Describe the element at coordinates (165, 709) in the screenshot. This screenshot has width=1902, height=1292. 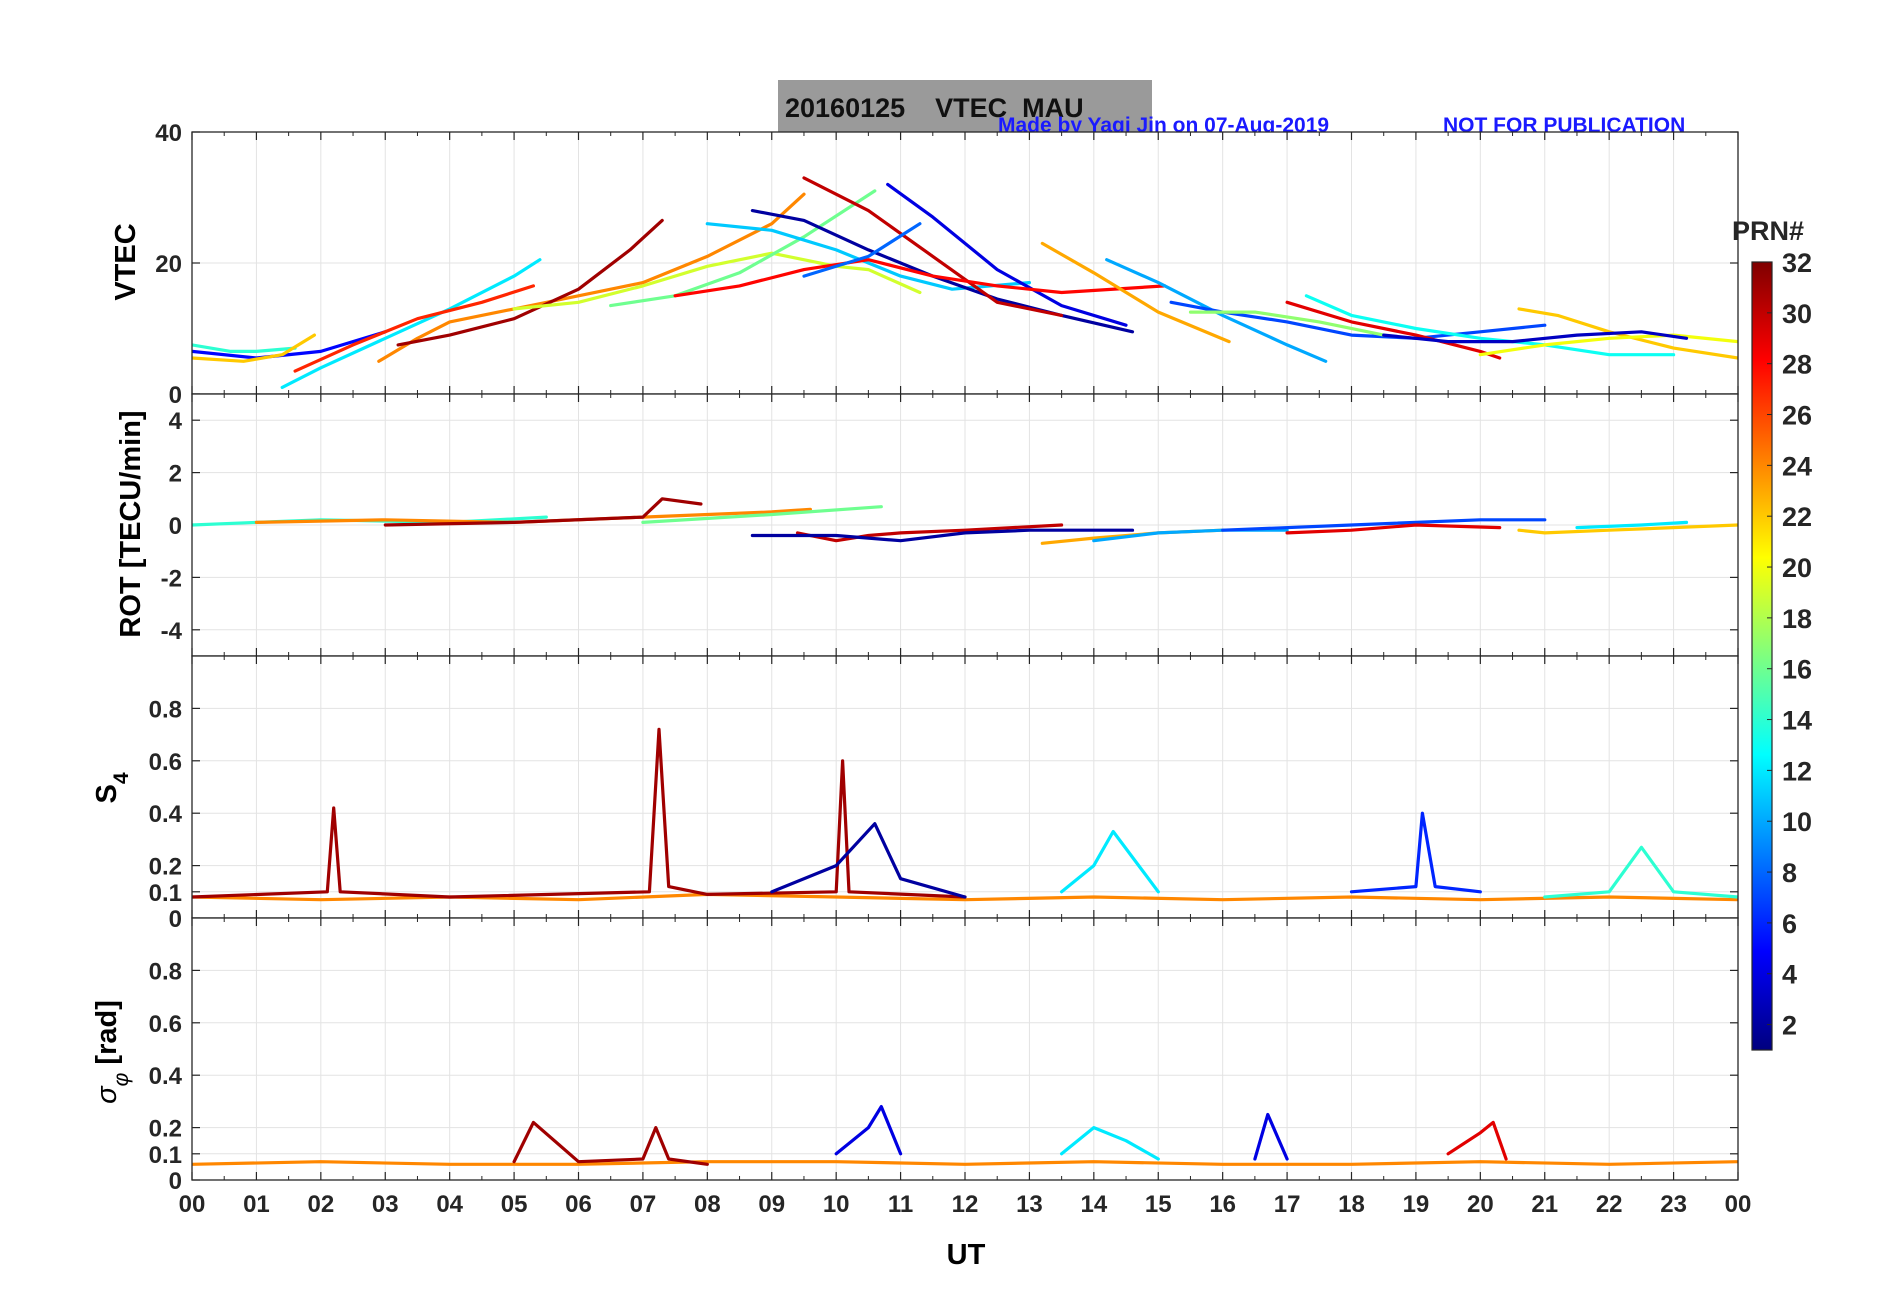
I see `s4-y-tick-label: 0.8` at that location.